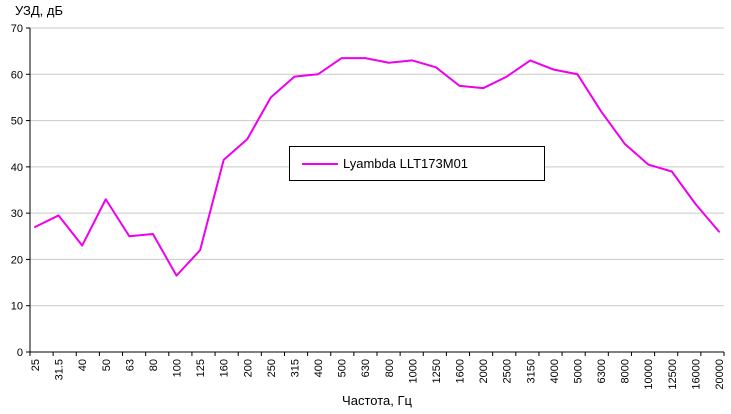  I want to click on legend-line-swatch, so click(320, 163).